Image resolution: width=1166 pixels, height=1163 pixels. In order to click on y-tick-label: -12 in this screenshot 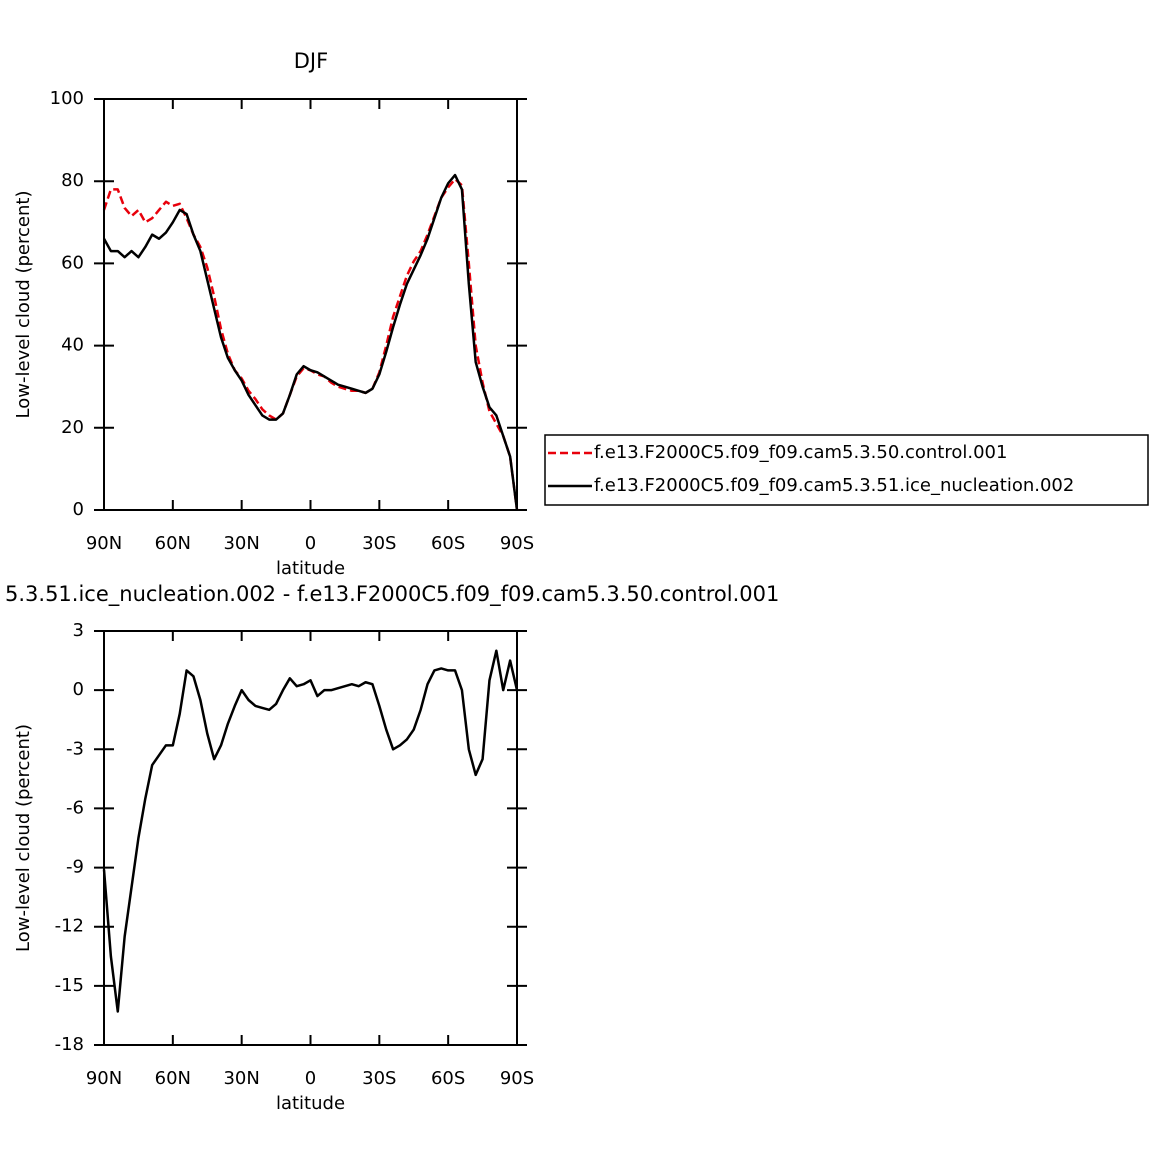, I will do `click(69, 926)`.